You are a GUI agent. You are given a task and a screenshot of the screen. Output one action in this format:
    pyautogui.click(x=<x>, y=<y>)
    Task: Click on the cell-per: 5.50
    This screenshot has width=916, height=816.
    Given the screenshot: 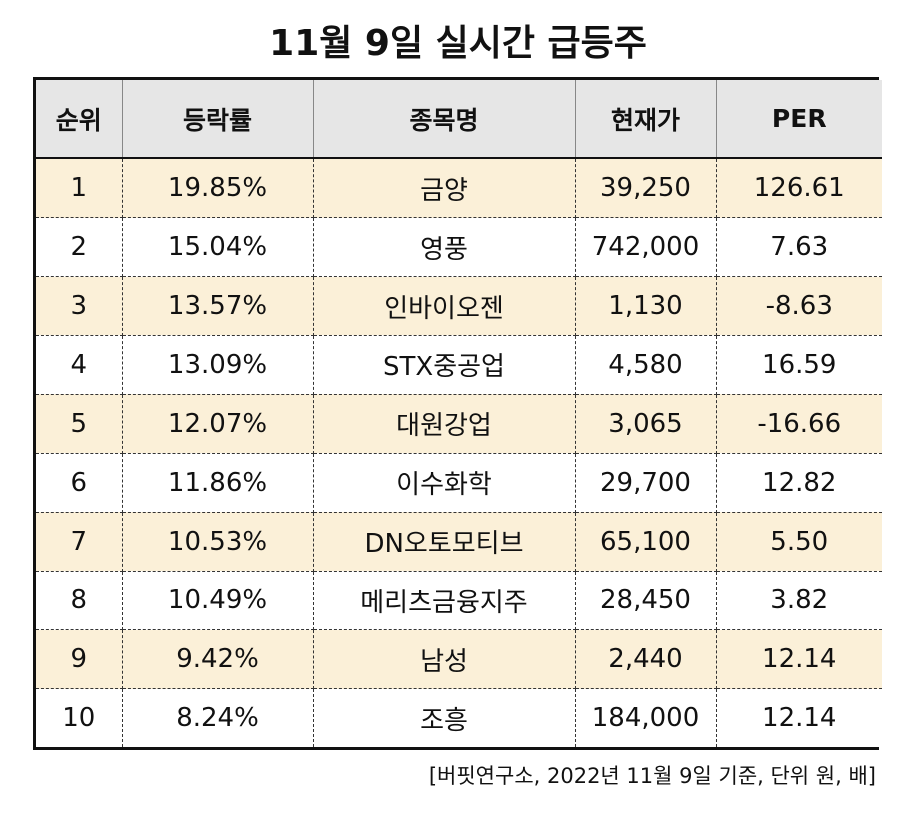 What is the action you would take?
    pyautogui.click(x=799, y=542)
    